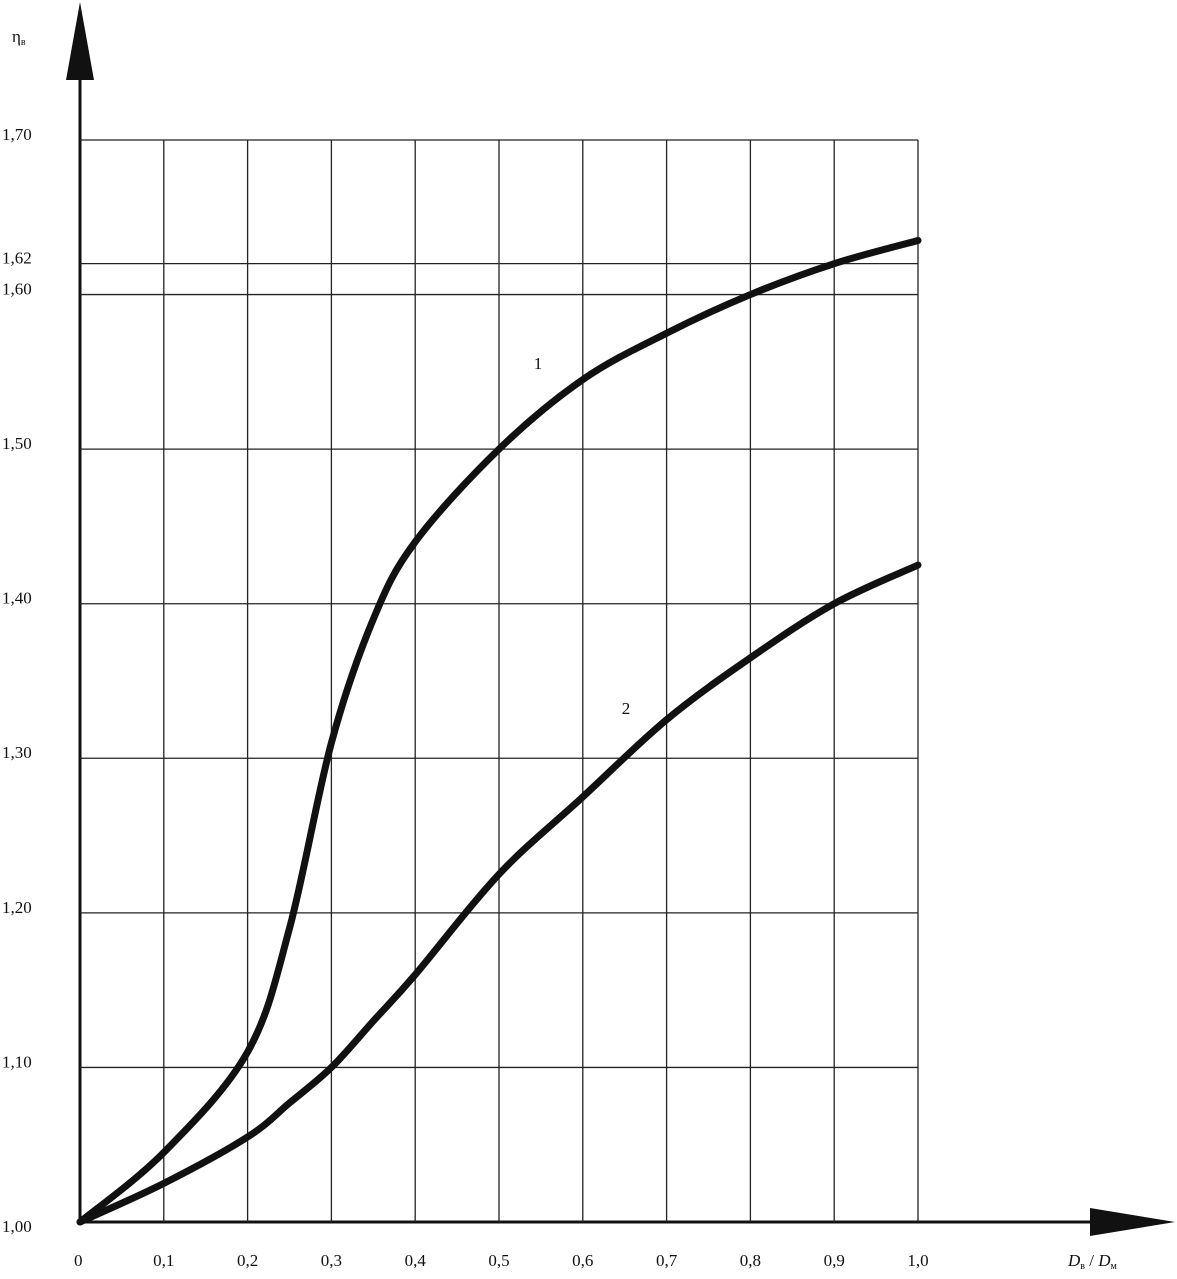  I want to click on y-axis-label: ηв, so click(19, 37).